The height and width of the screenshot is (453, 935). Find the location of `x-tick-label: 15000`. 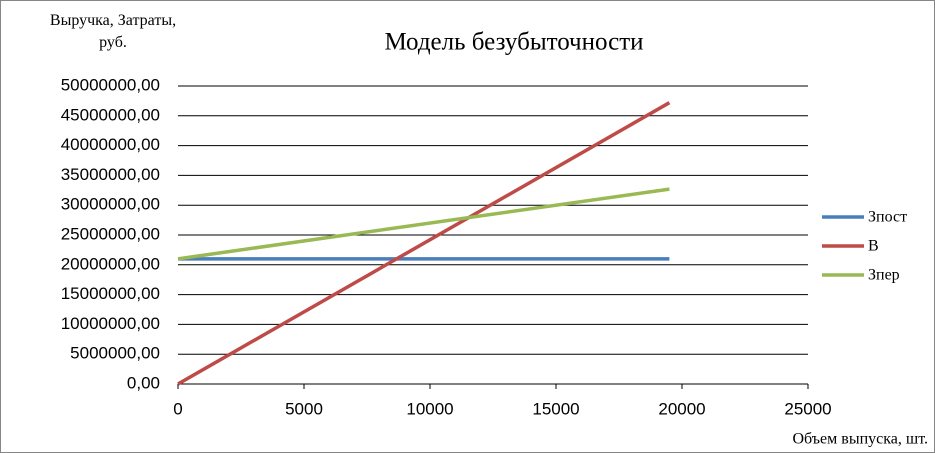

x-tick-label: 15000 is located at coordinates (555, 408).